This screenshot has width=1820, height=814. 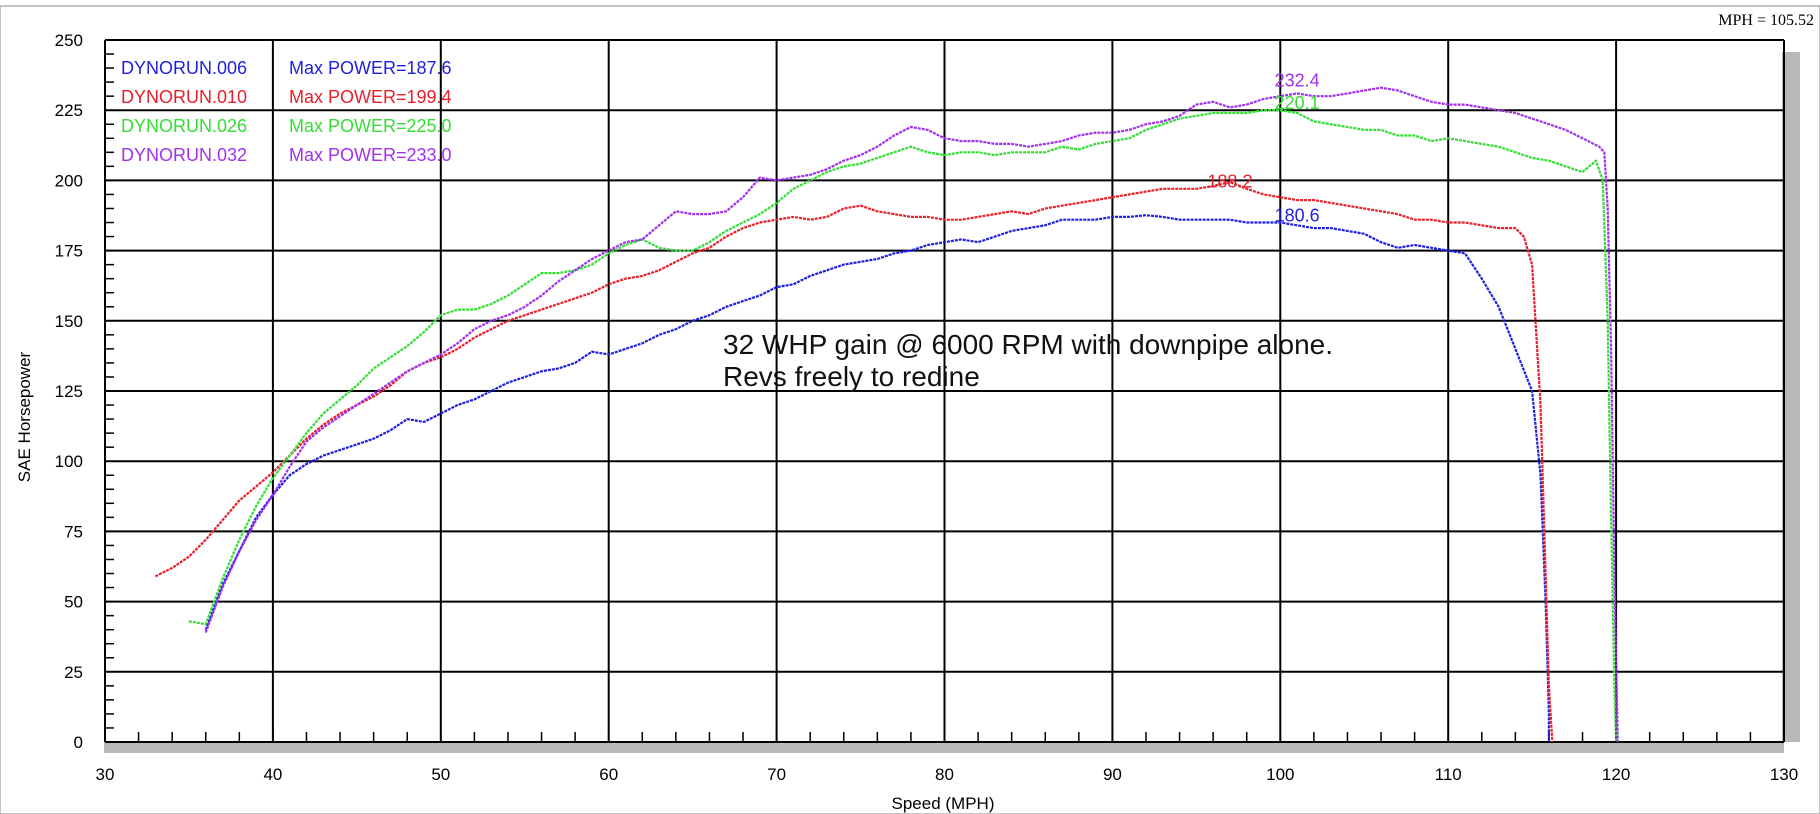 What do you see at coordinates (370, 97) in the screenshot?
I see `legend-max-power: Max POWER=199.4` at bounding box center [370, 97].